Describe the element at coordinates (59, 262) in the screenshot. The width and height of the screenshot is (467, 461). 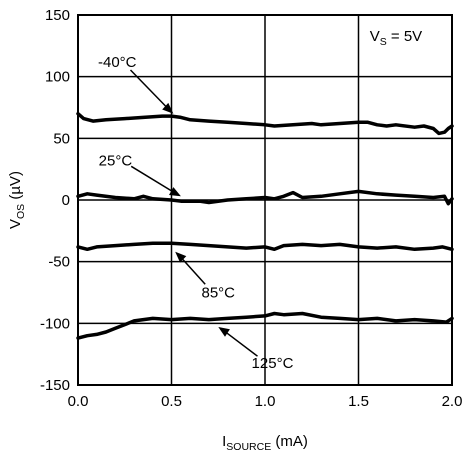
I see `y-tick-label: -50` at that location.